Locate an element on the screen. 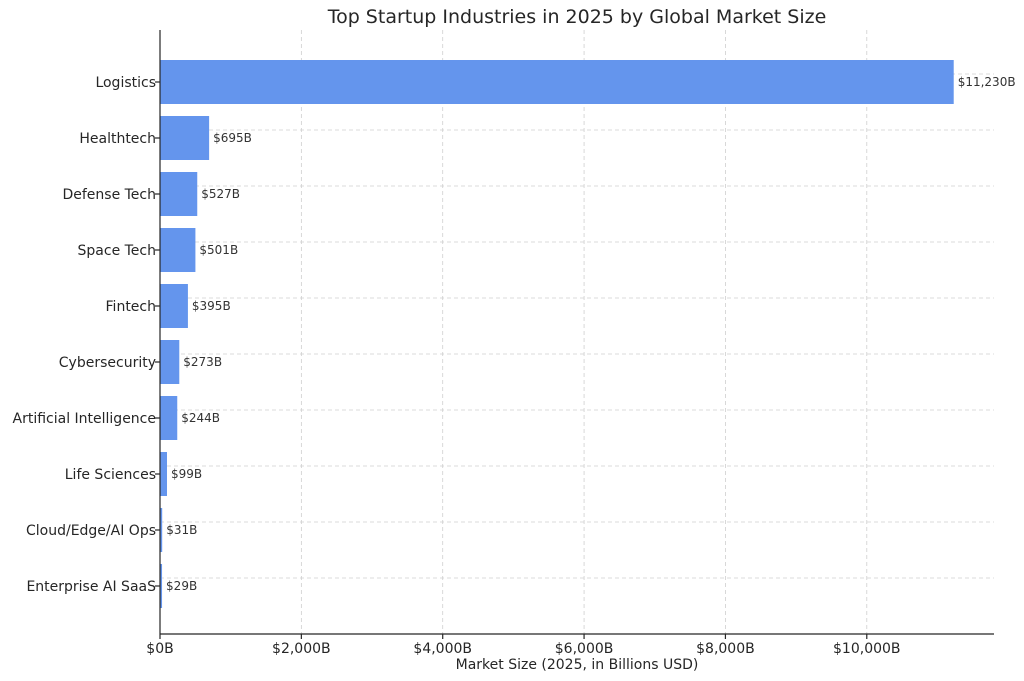  category-label: Defense Tech is located at coordinates (109, 195).